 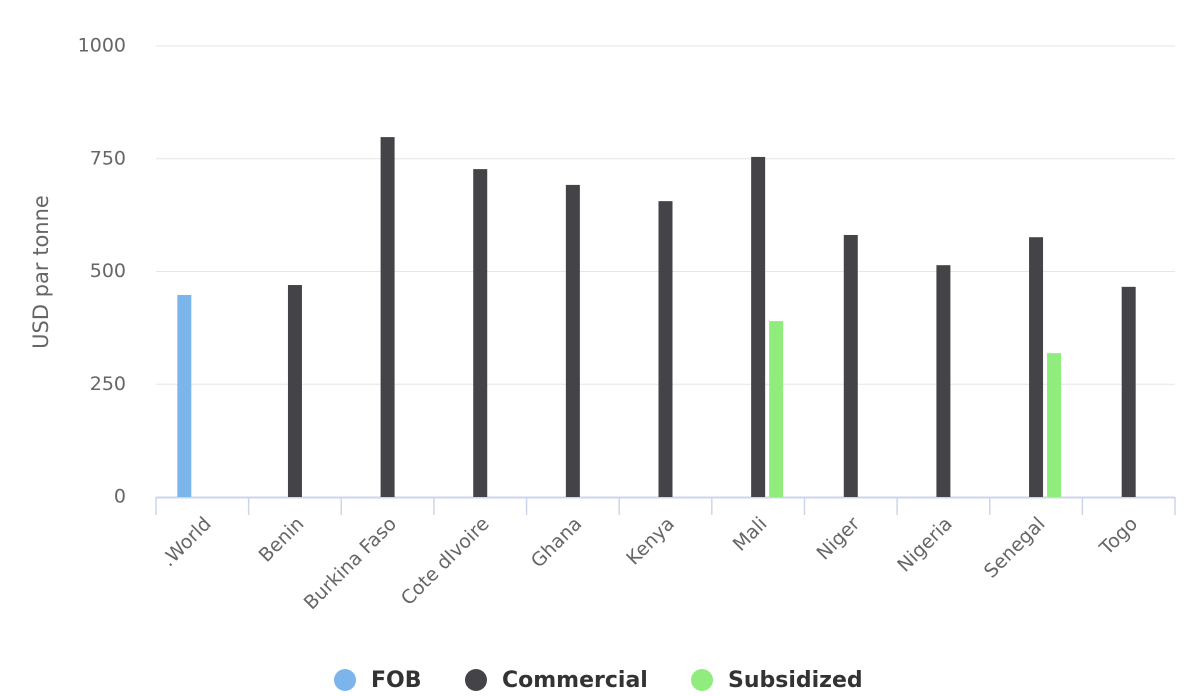 What do you see at coordinates (1015, 548) in the screenshot?
I see `x-tick-label: Senegal` at bounding box center [1015, 548].